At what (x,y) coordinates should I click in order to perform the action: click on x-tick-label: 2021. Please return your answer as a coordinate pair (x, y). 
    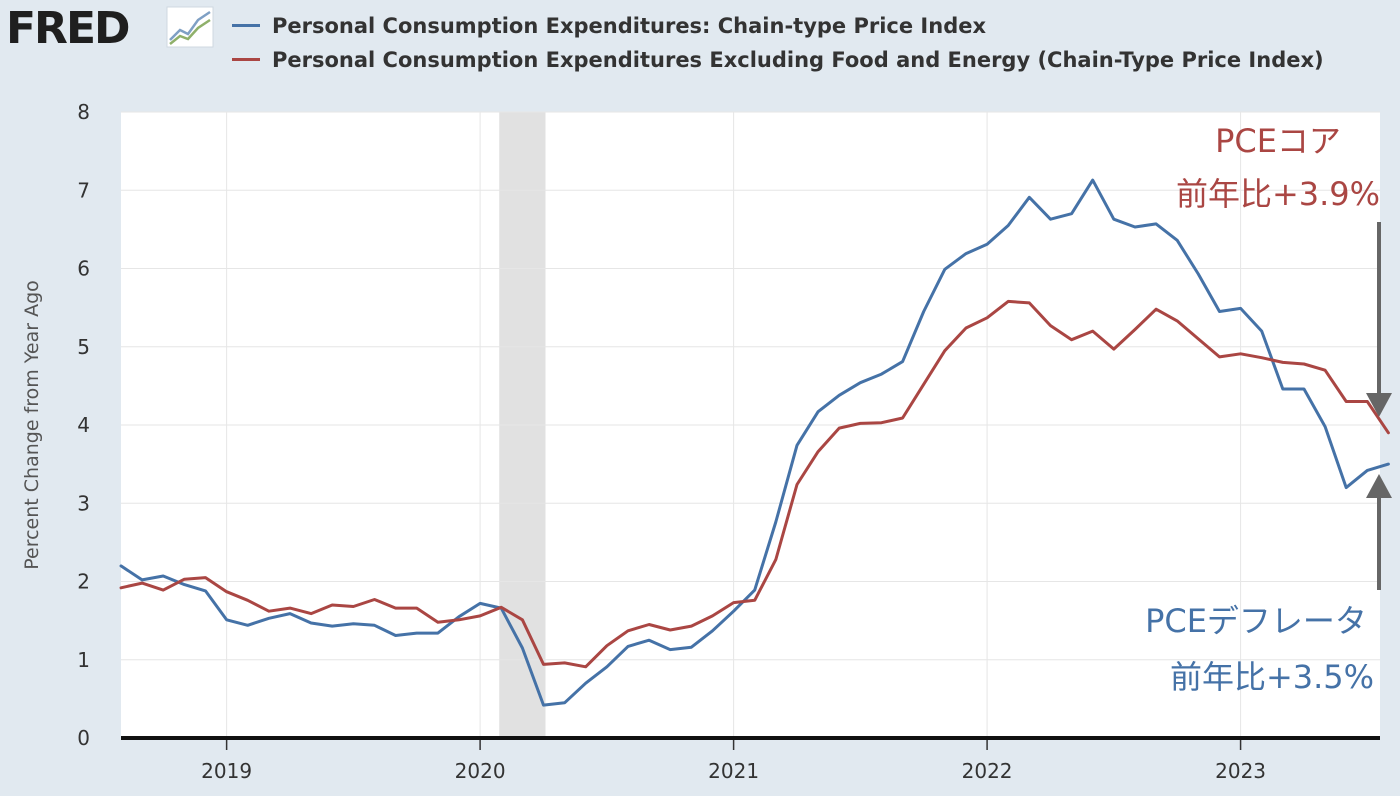
    Looking at the image, I should click on (733, 771).